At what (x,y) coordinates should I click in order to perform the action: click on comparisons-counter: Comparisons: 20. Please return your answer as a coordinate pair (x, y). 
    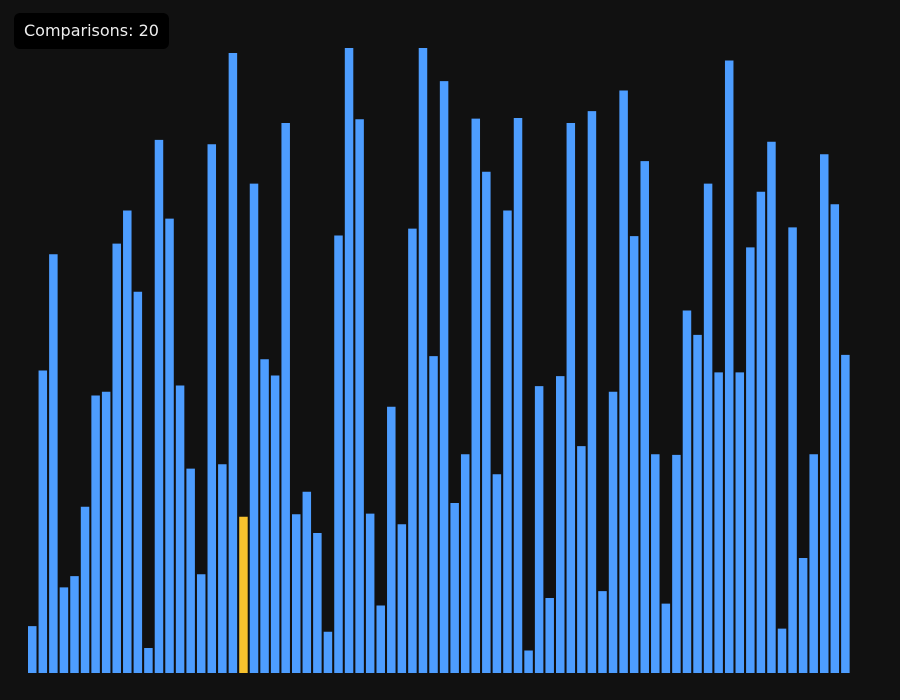
    Looking at the image, I should click on (91, 31).